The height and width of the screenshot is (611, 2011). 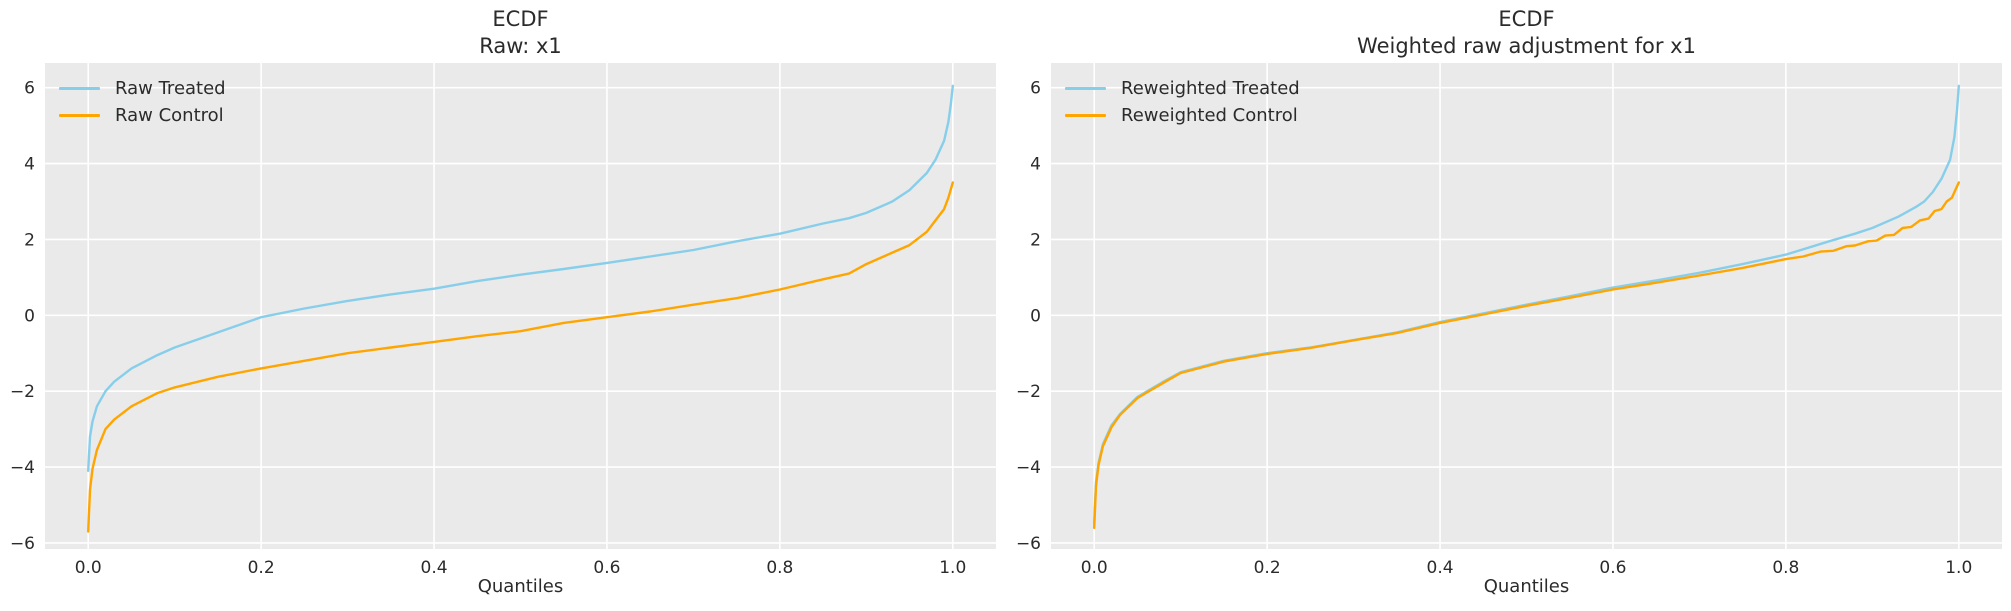 I want to click on legend-row: Raw Treated, so click(x=142, y=88).